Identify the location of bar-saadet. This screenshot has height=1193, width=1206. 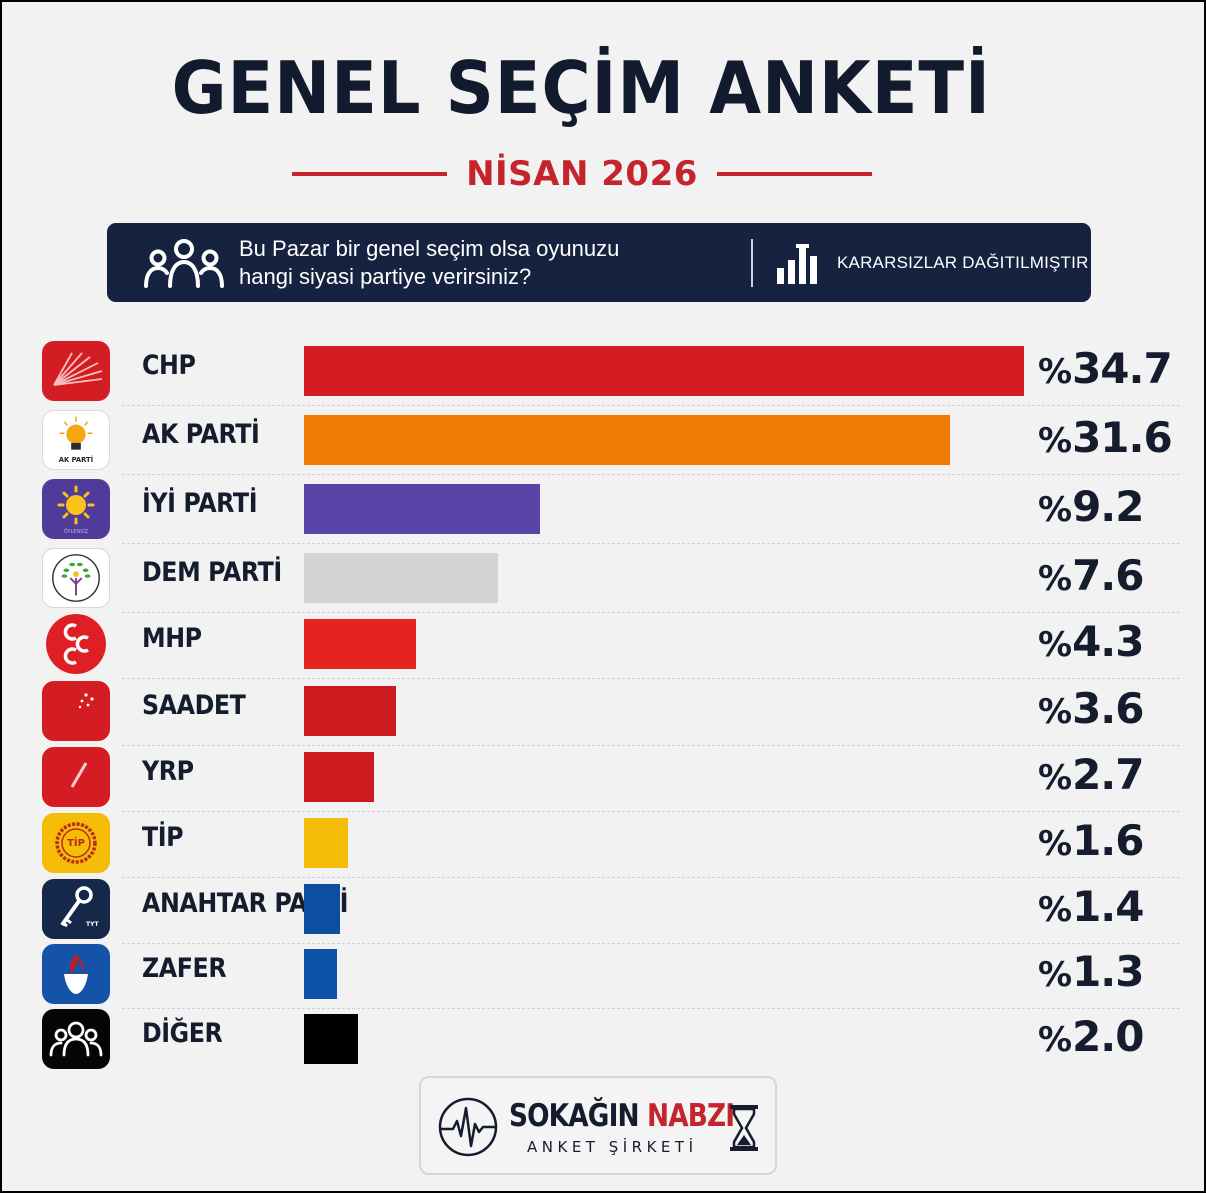
(350, 711).